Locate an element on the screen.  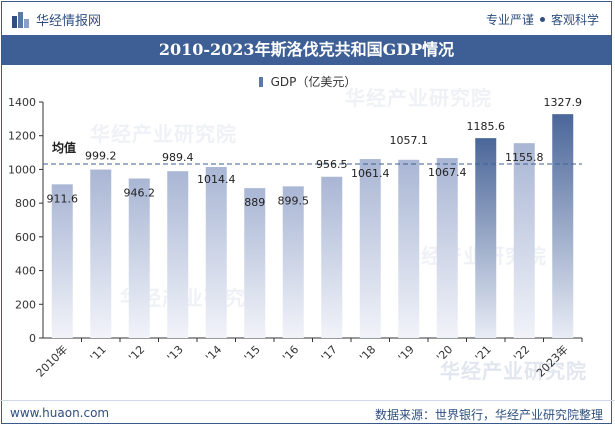
data-label: 989.4 is located at coordinates (178, 157).